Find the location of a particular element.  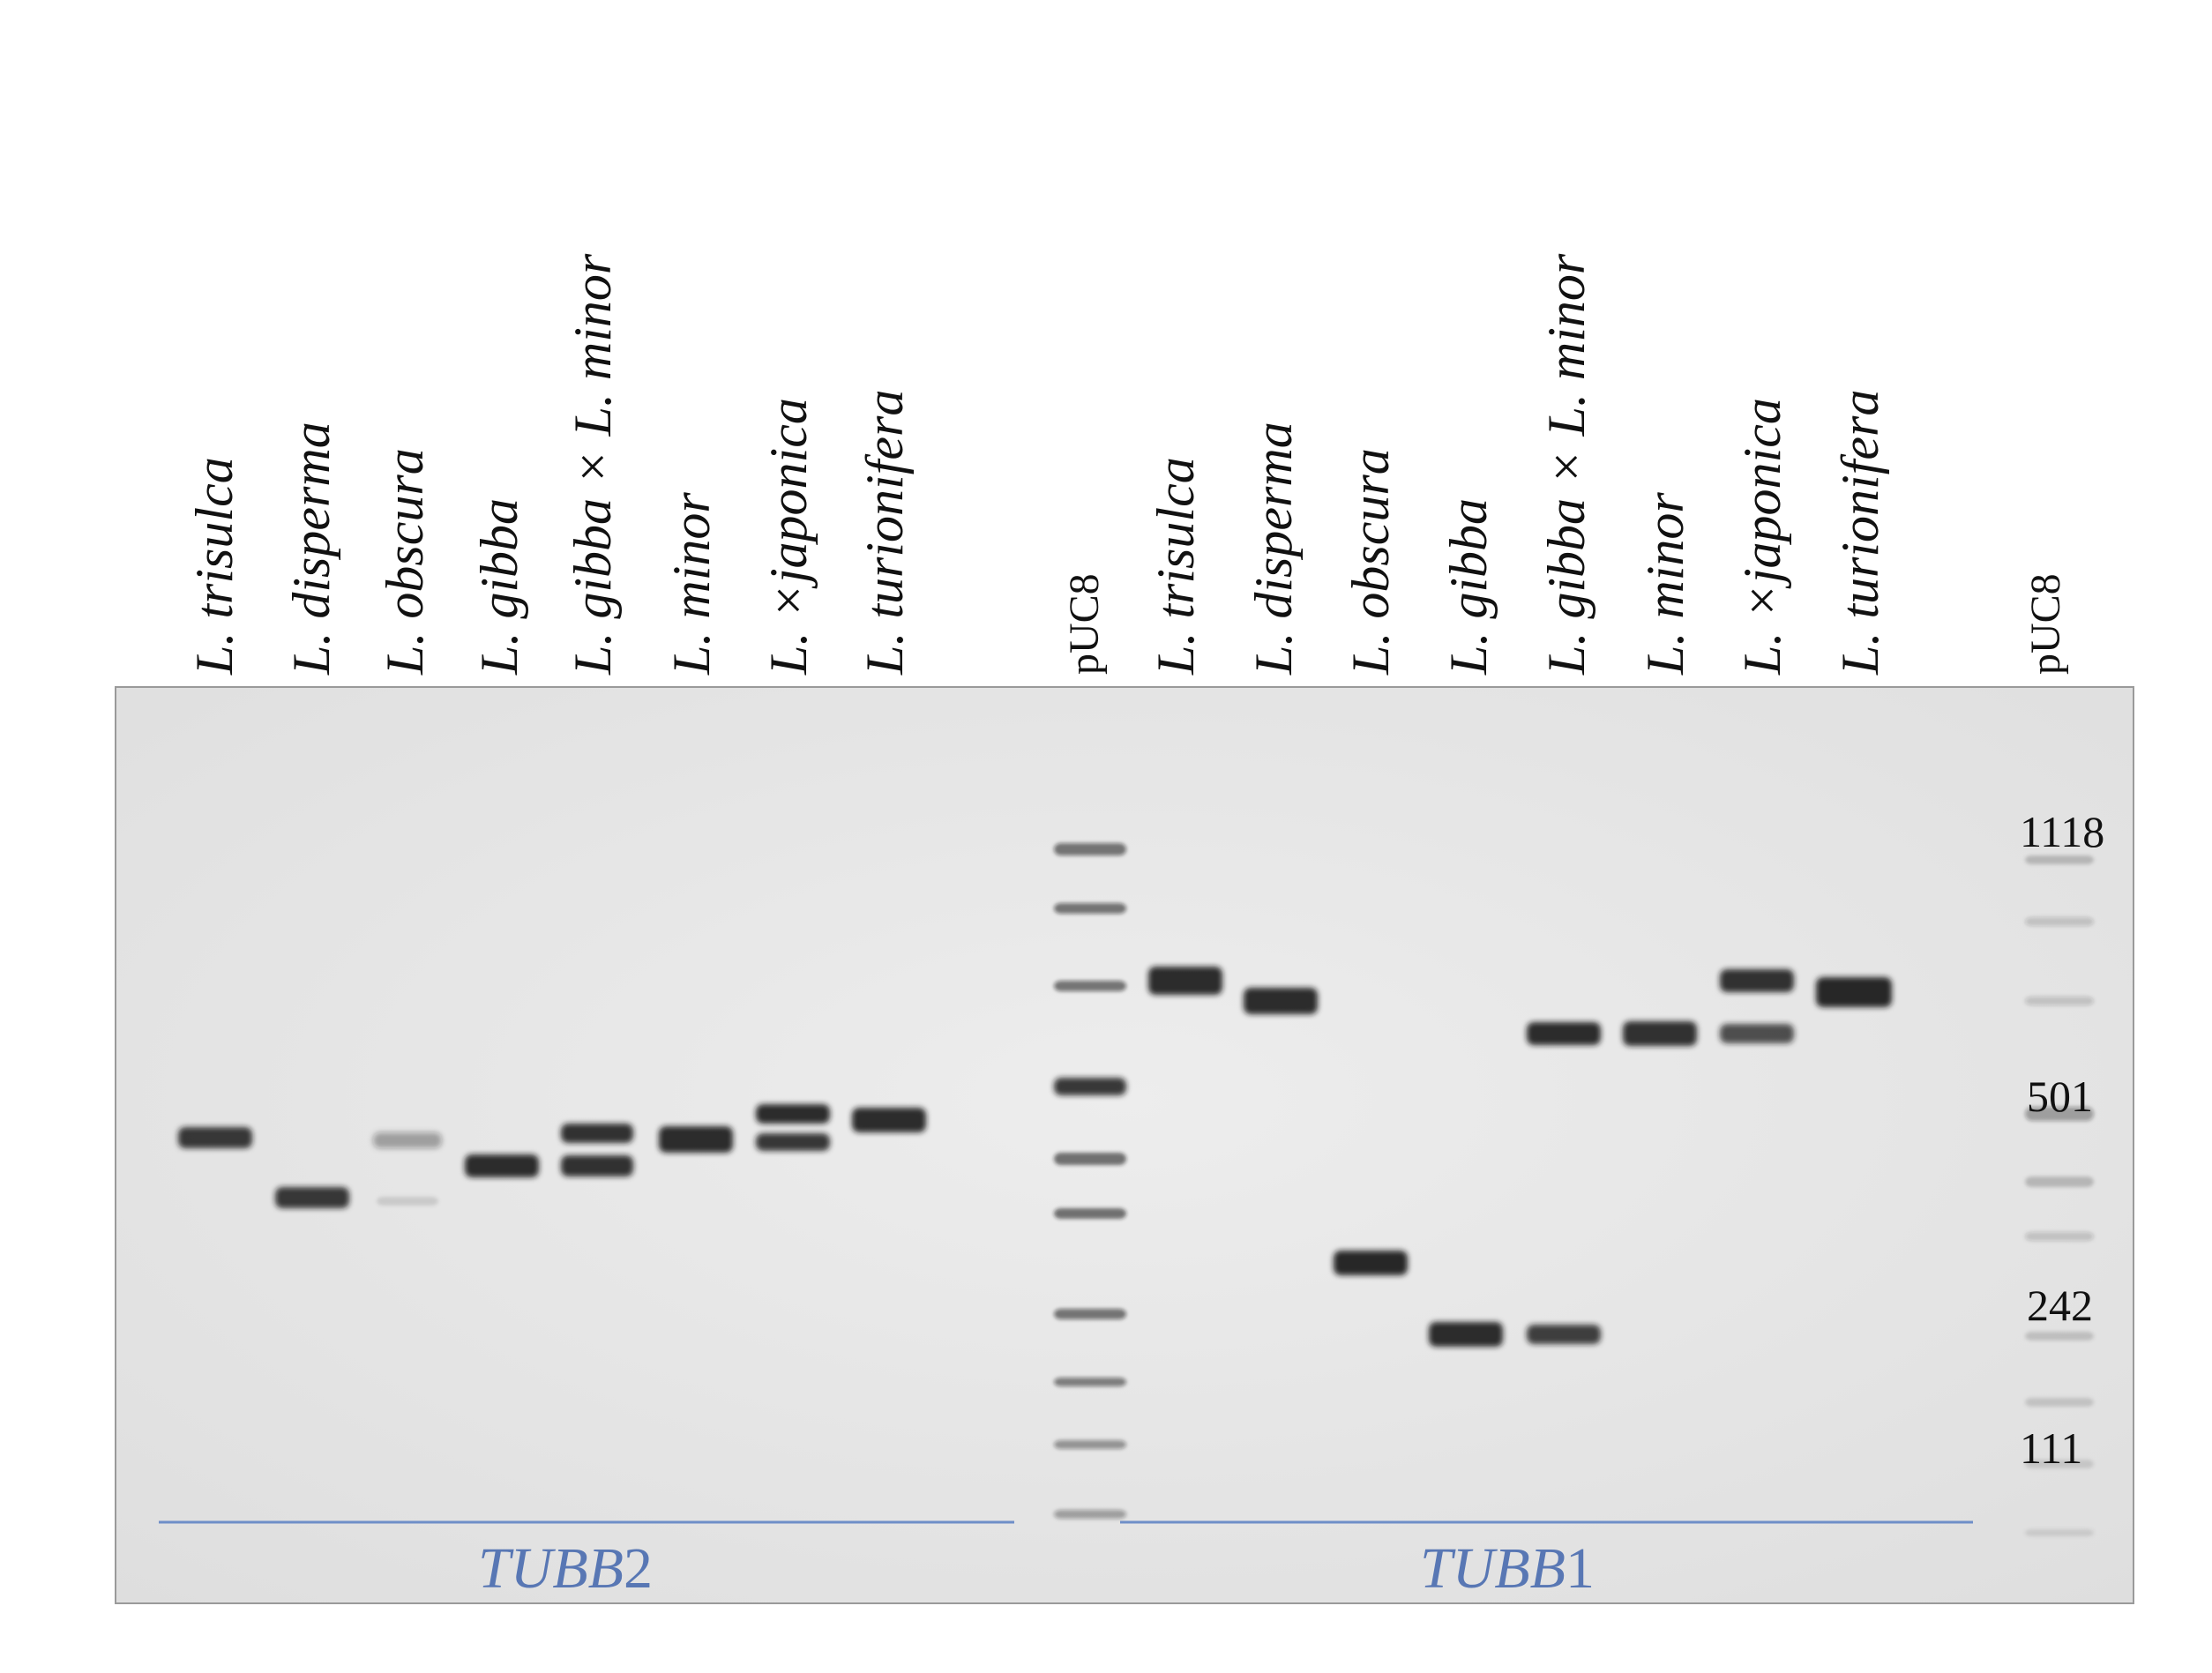

size-label-1118: 1118 is located at coordinates (2062, 831).